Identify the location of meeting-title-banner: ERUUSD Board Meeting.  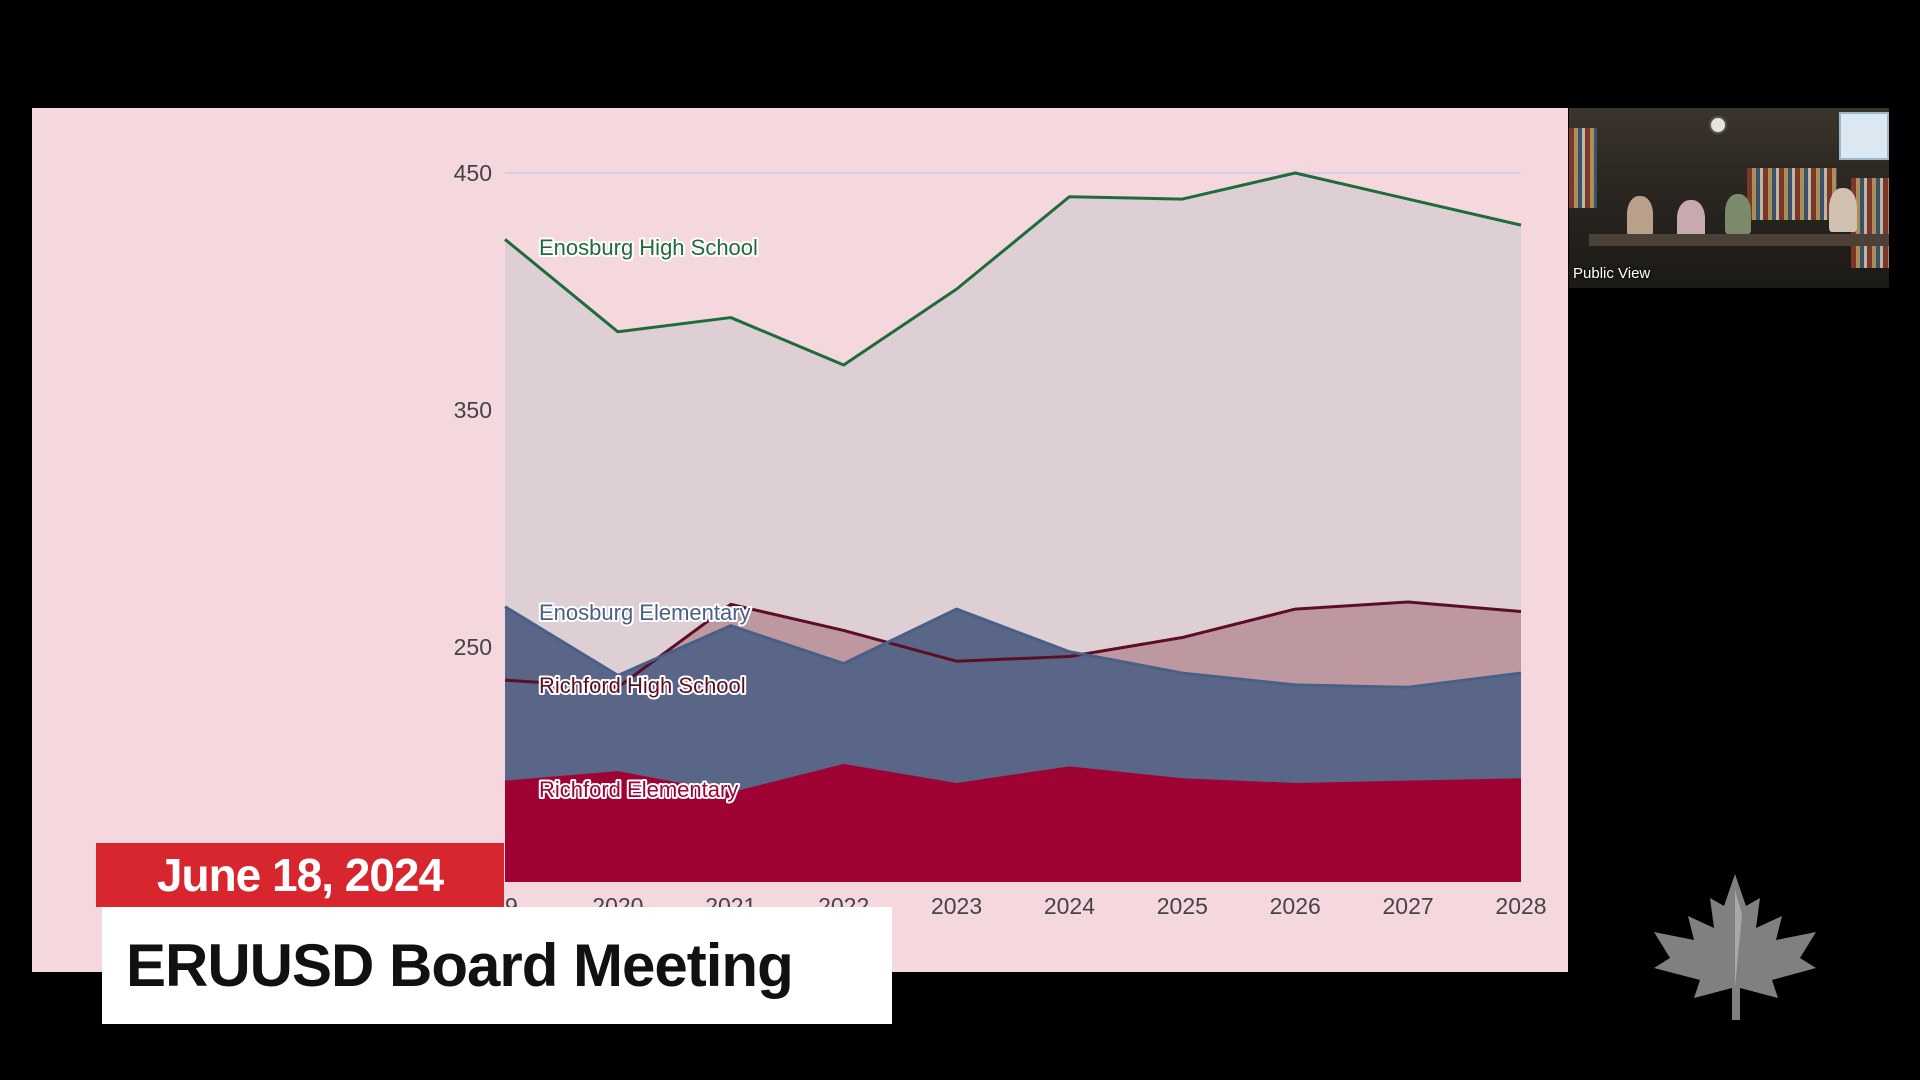
(497, 965).